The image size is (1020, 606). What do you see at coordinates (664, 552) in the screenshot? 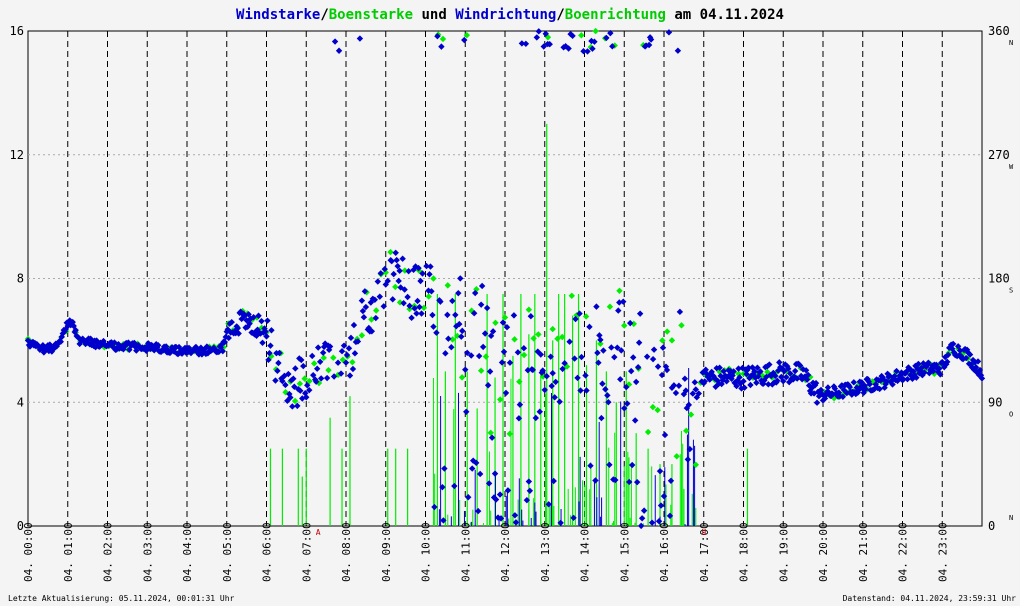
I see `x-tick-label: 04. 16:00` at bounding box center [664, 552].